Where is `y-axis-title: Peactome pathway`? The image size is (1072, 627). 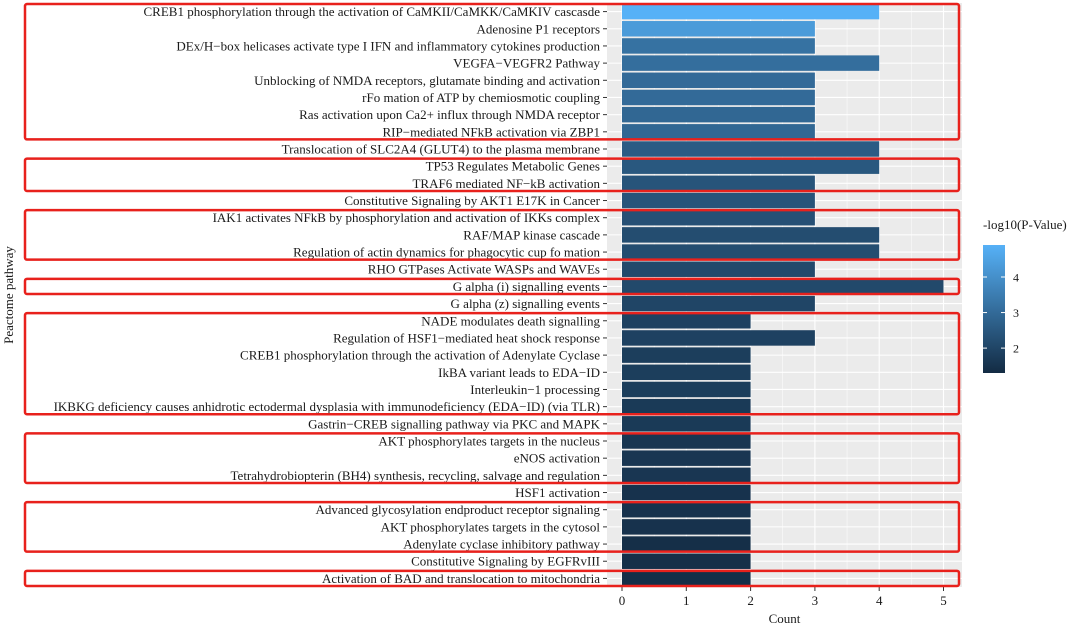
y-axis-title: Peactome pathway is located at coordinates (8, 295).